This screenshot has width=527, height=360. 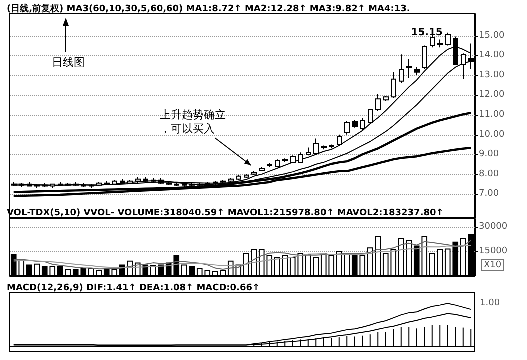 What do you see at coordinates (492, 75) in the screenshot?
I see `y-tick-label: 13.00` at bounding box center [492, 75].